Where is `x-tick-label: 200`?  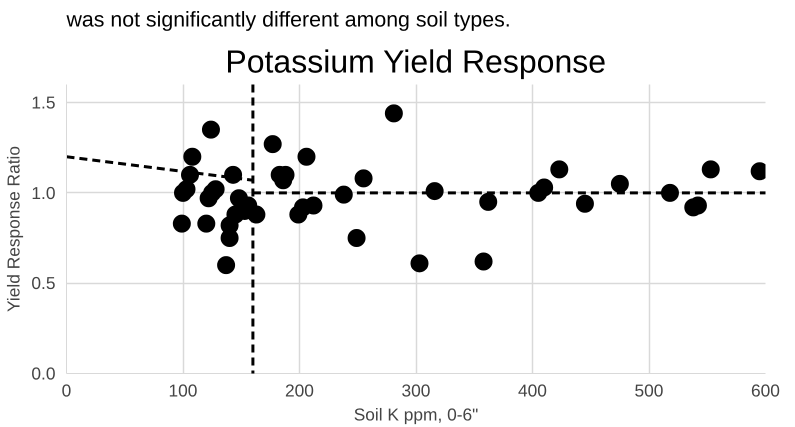
x-tick-label: 200 is located at coordinates (299, 390).